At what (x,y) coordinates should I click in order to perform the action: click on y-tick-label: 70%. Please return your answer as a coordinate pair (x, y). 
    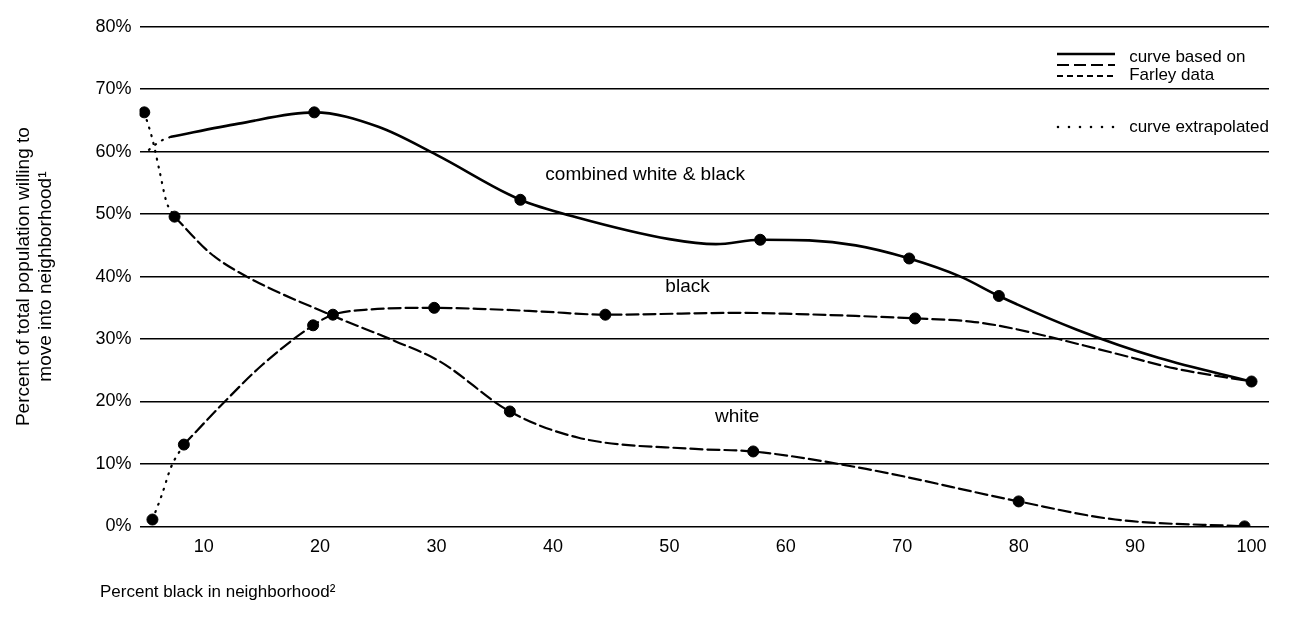
    Looking at the image, I should click on (113, 88).